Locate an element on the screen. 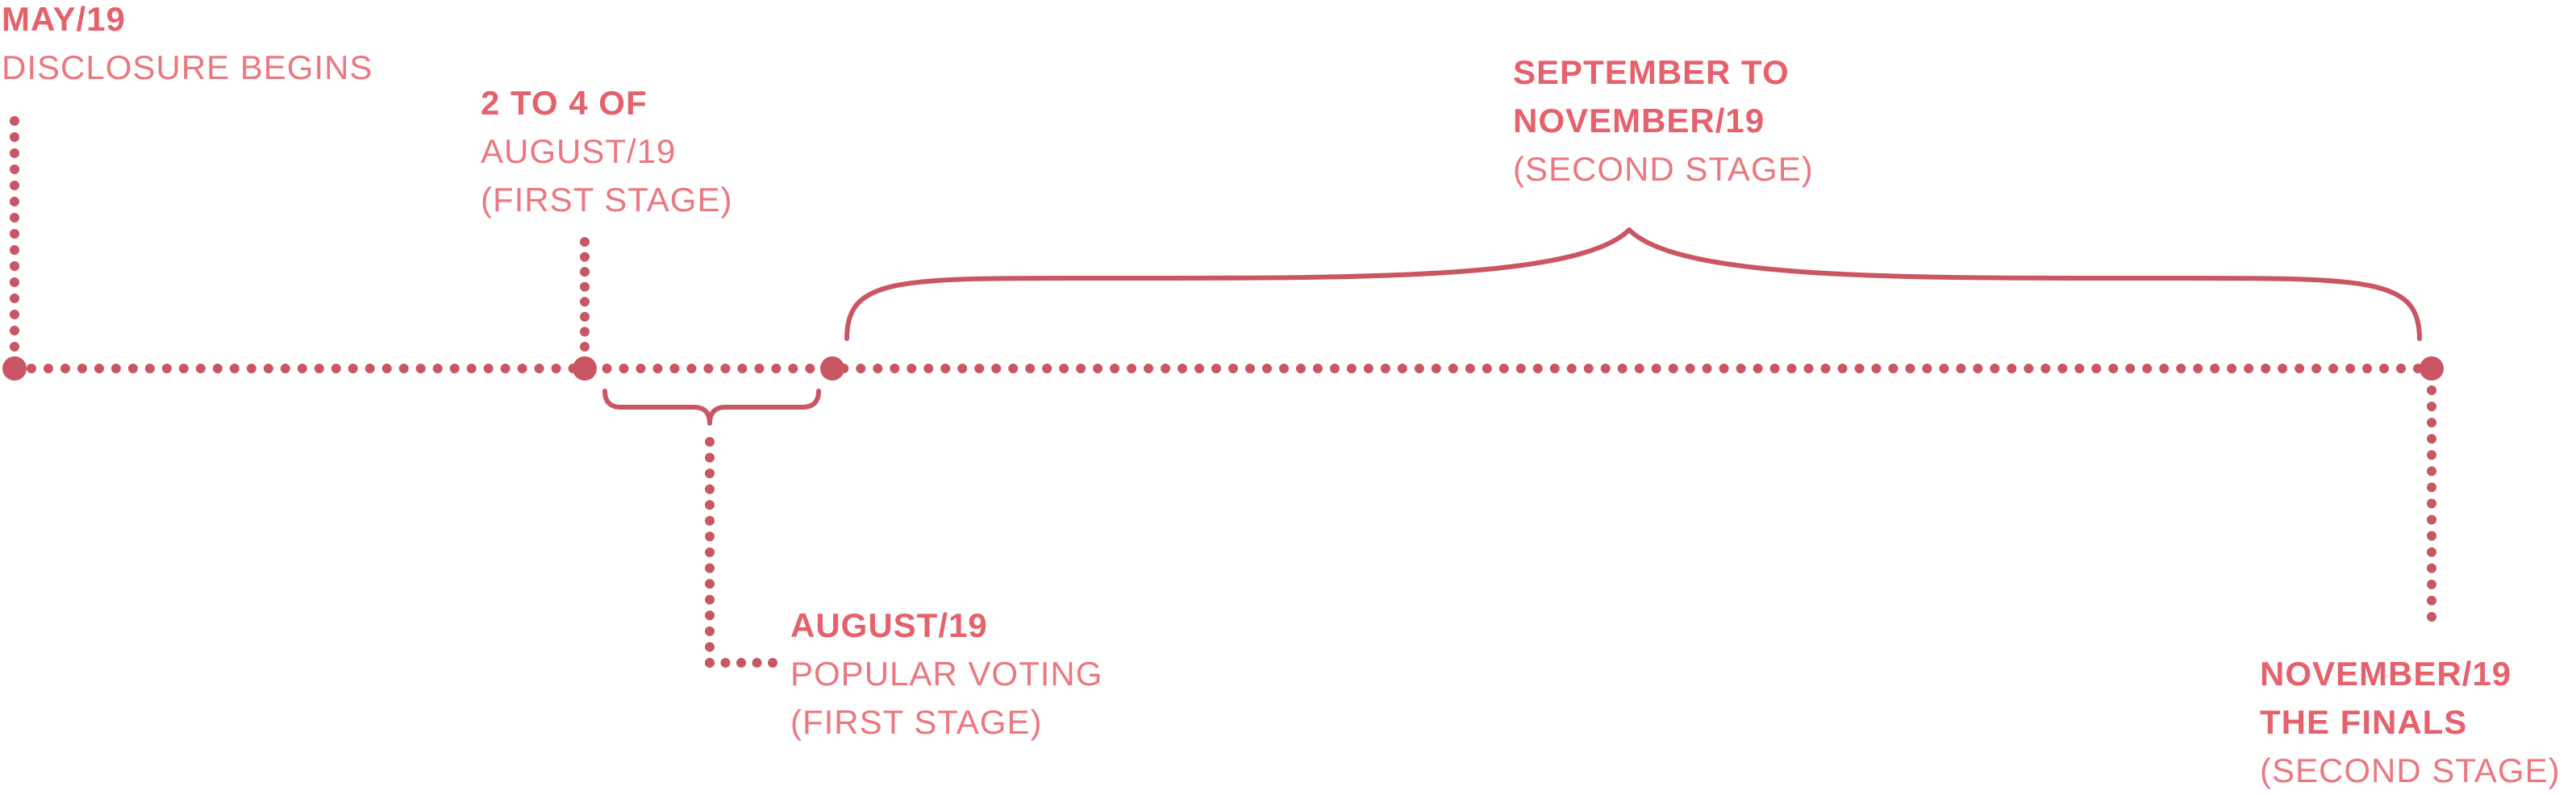  connector-may is located at coordinates (14, 234).